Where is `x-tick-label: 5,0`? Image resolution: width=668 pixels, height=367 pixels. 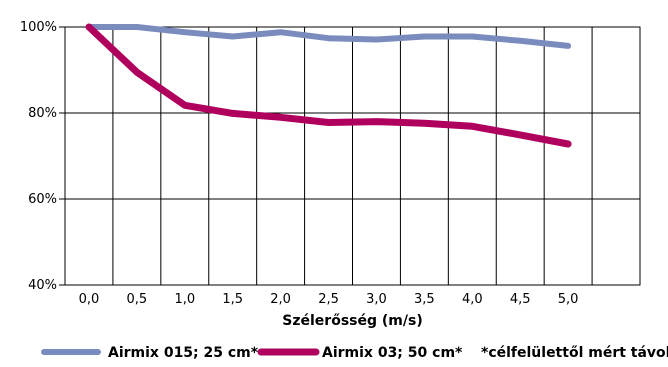
x-tick-label: 5,0 is located at coordinates (568, 299).